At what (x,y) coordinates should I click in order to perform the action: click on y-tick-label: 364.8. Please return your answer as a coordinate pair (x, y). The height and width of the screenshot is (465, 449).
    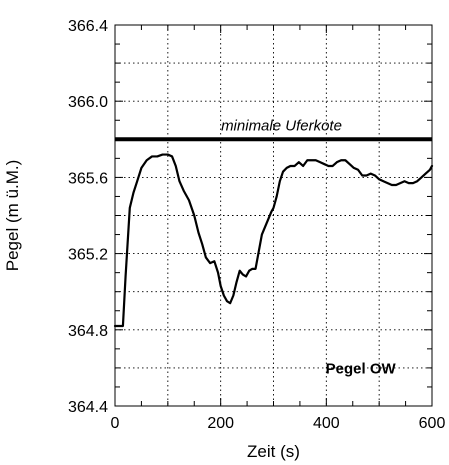
    Looking at the image, I should click on (88, 331).